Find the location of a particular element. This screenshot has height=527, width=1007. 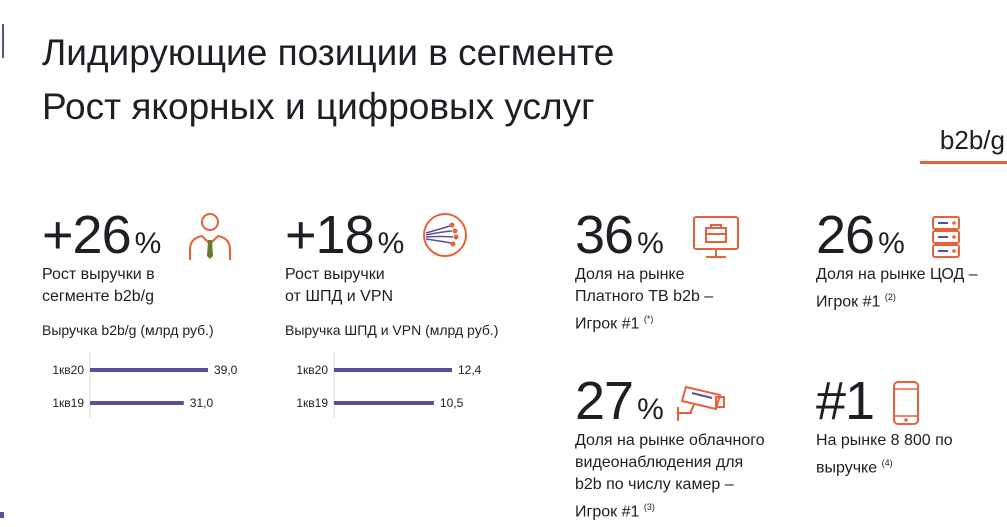

kpi-value: 36 is located at coordinates (604, 235).